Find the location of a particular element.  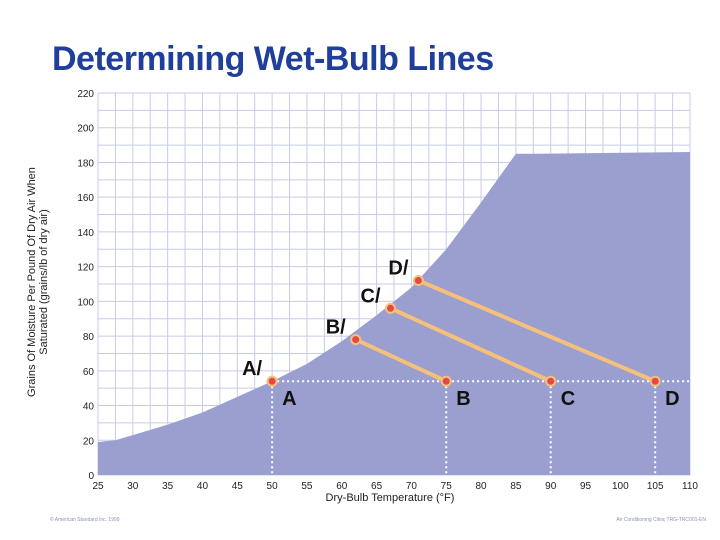

y-tick-label: 0 is located at coordinates (91, 476).